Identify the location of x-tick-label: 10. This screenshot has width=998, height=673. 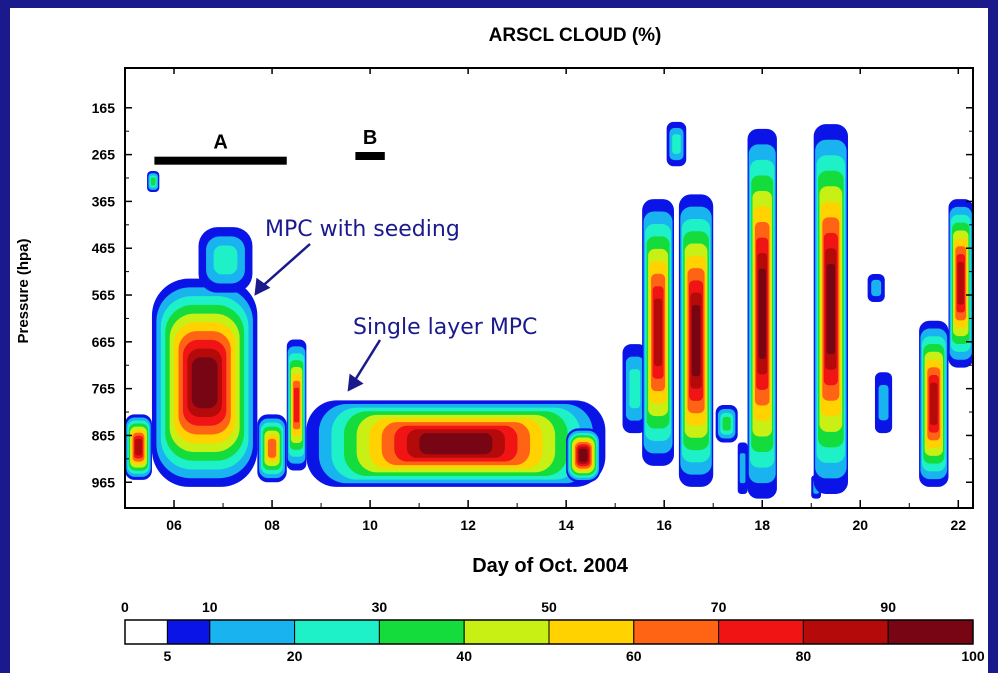
(370, 525).